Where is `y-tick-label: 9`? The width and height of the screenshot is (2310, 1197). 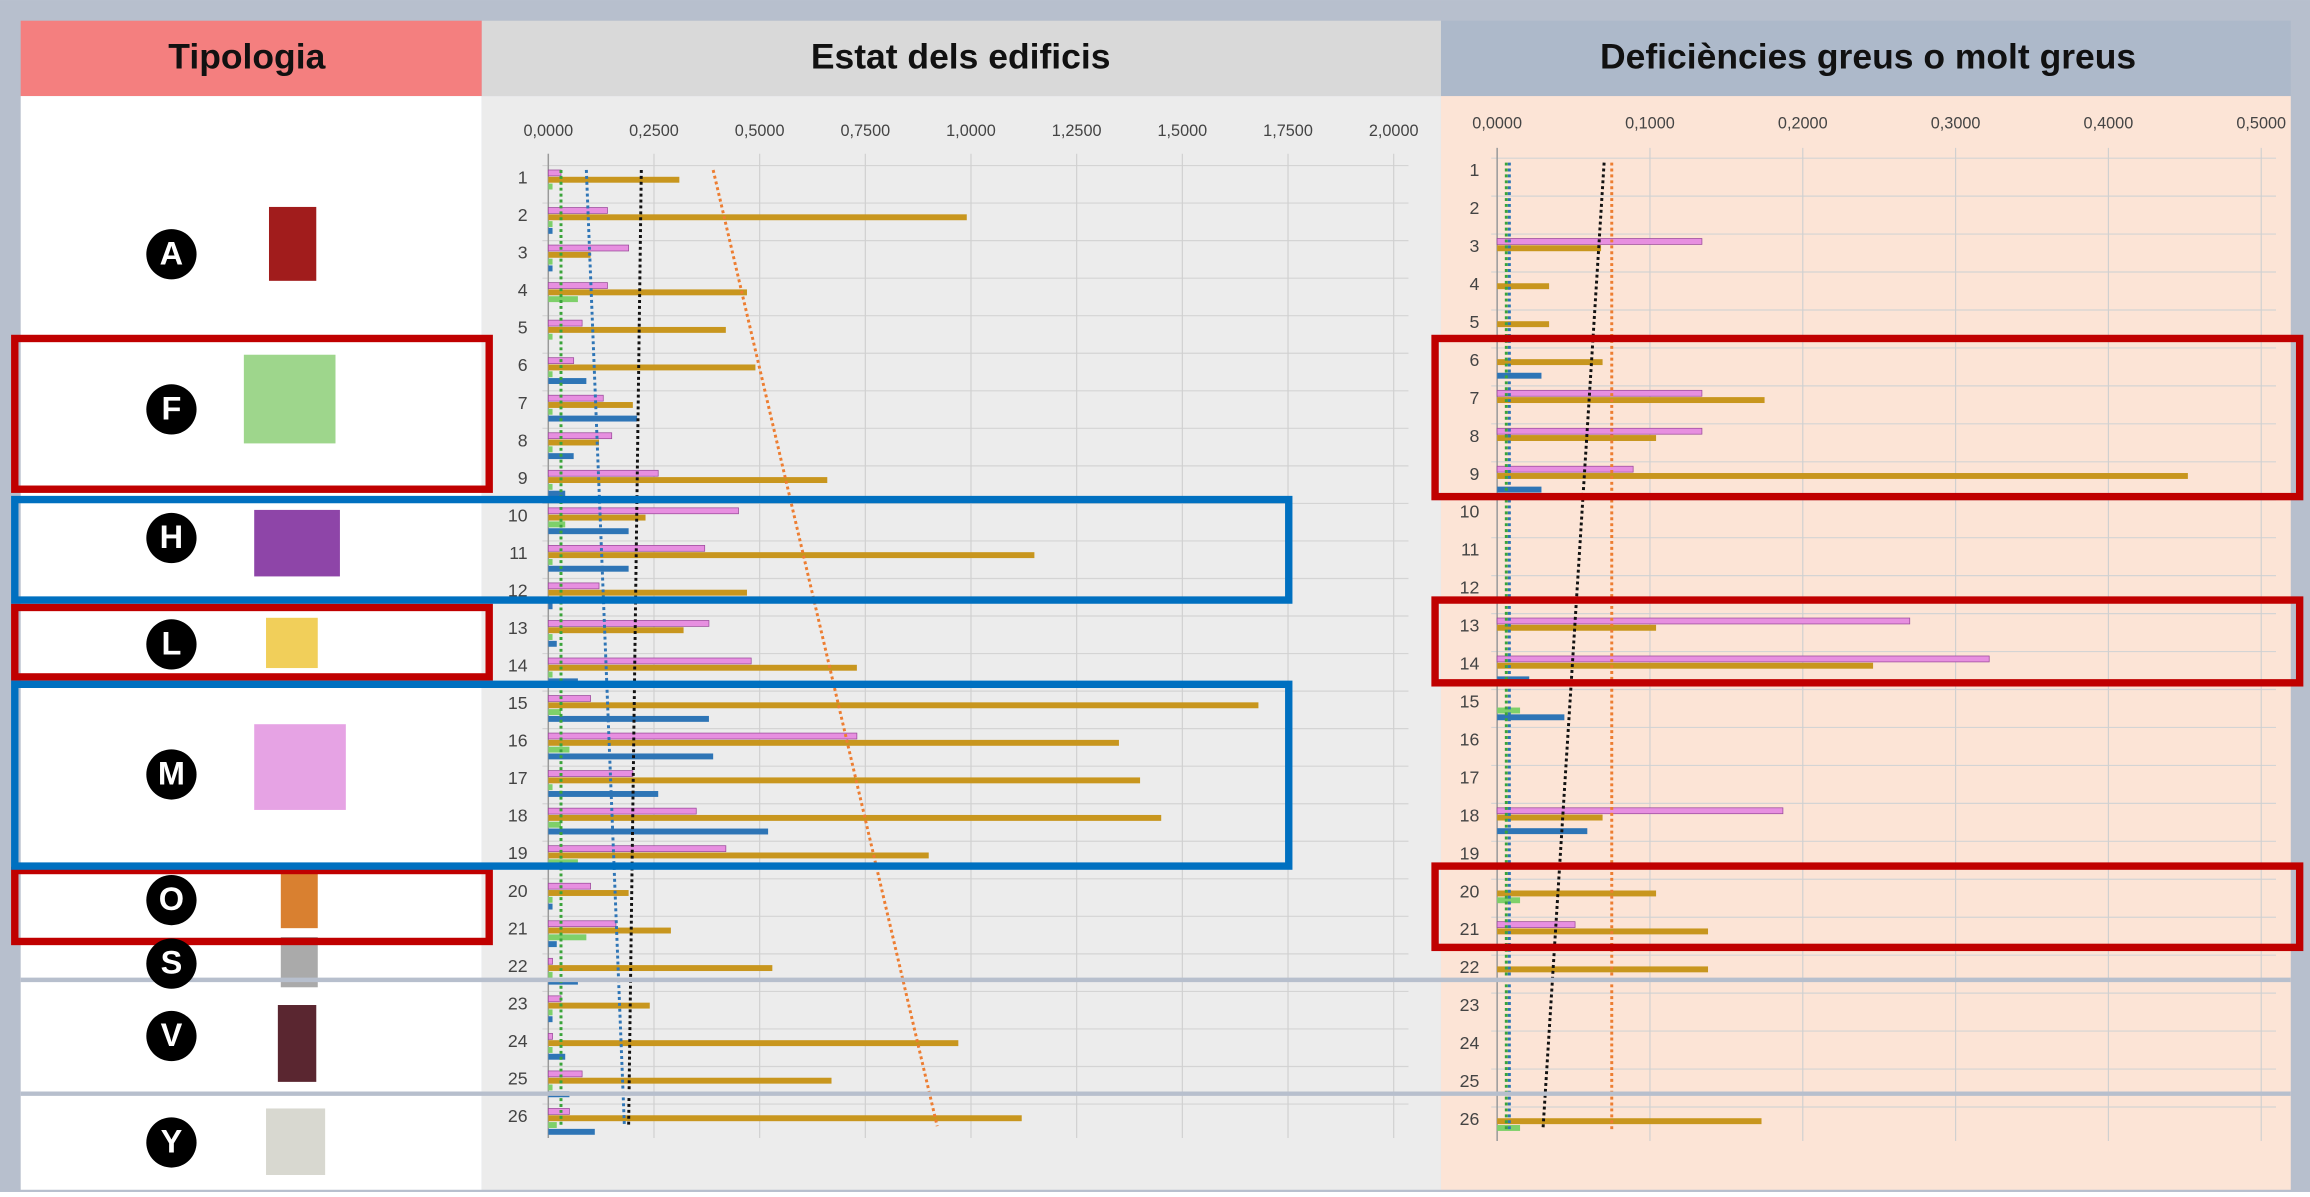
y-tick-label: 9 is located at coordinates (1475, 474).